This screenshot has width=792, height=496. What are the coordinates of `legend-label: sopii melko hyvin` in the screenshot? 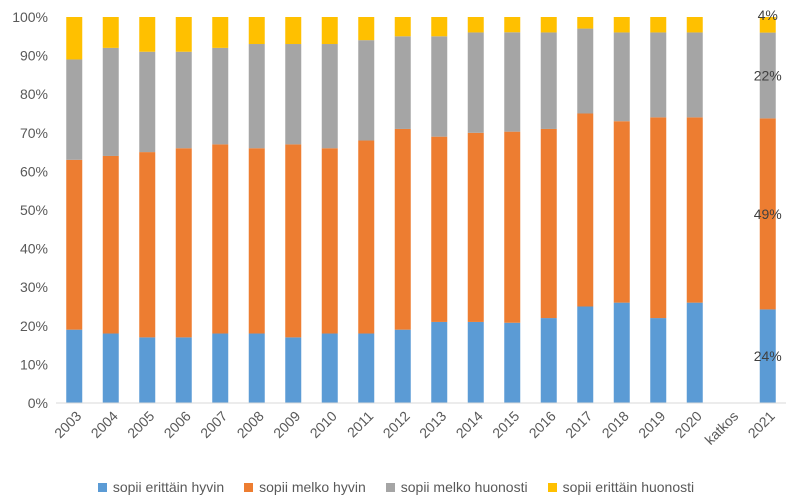 It's located at (312, 487).